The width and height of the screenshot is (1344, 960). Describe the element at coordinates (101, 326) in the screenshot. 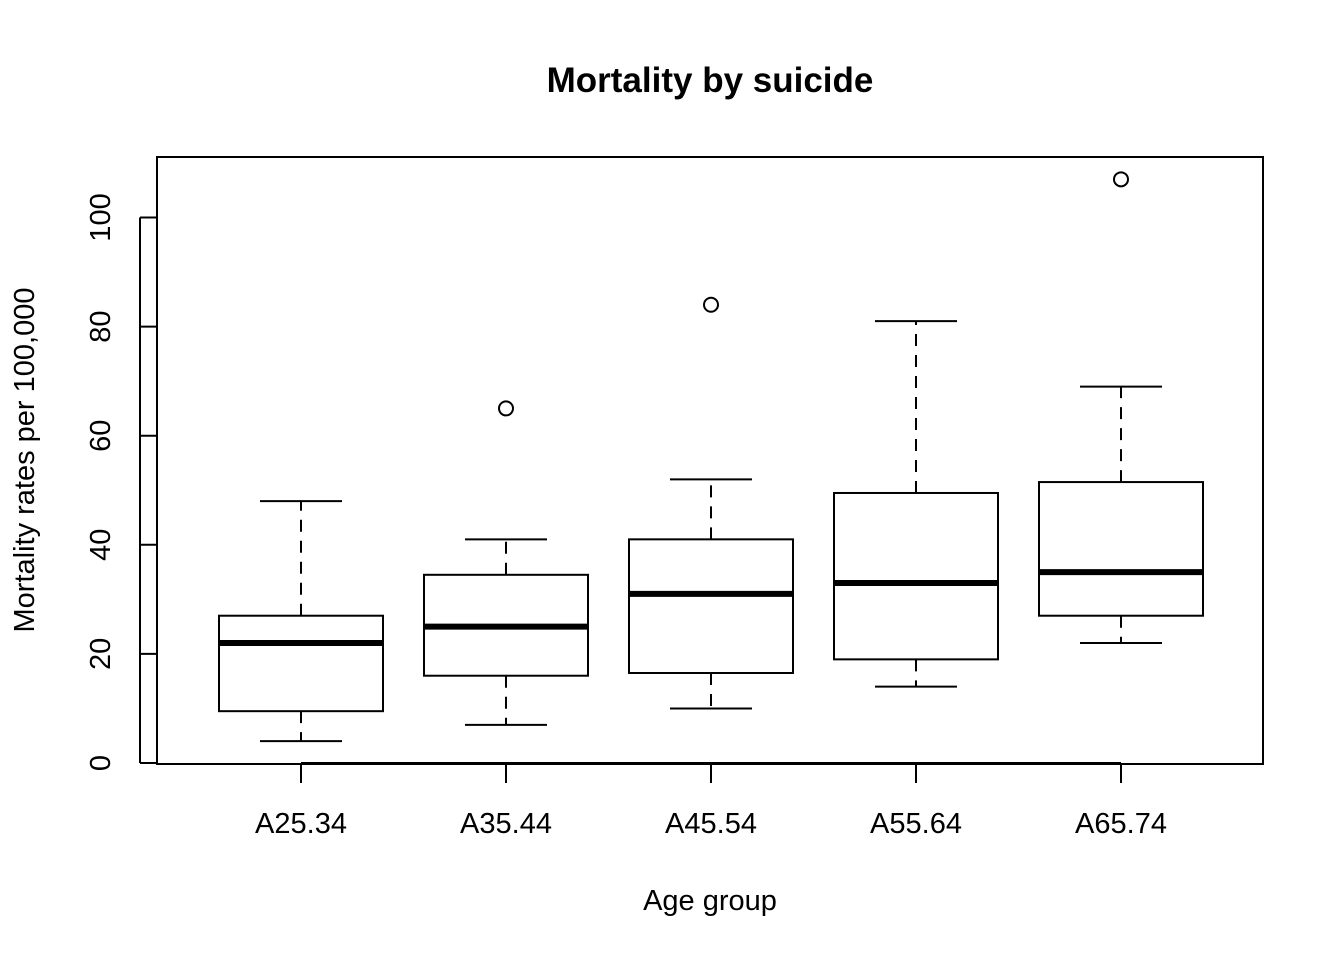

I see `y-tick-label: 80` at that location.